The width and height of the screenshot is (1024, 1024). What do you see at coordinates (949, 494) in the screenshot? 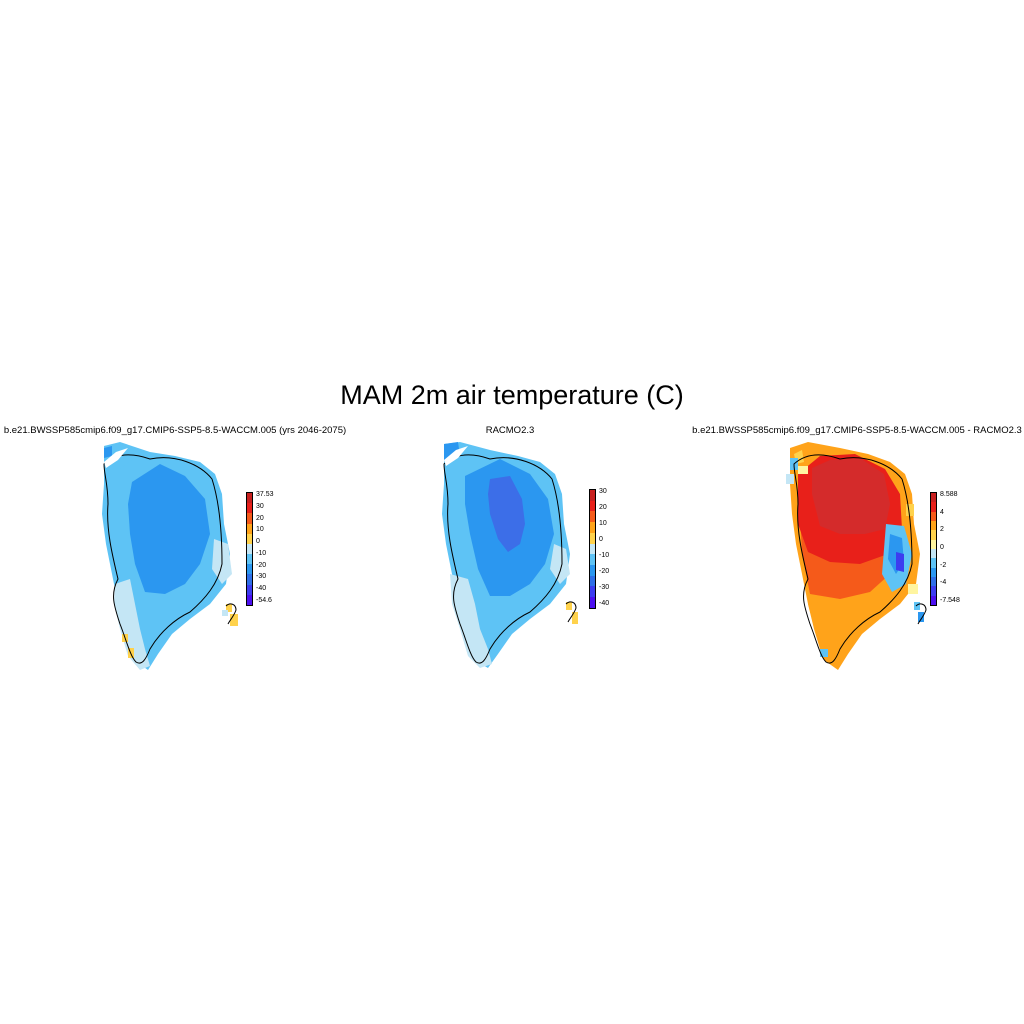
I see `colorbar-tick-label: 8.588` at bounding box center [949, 494].